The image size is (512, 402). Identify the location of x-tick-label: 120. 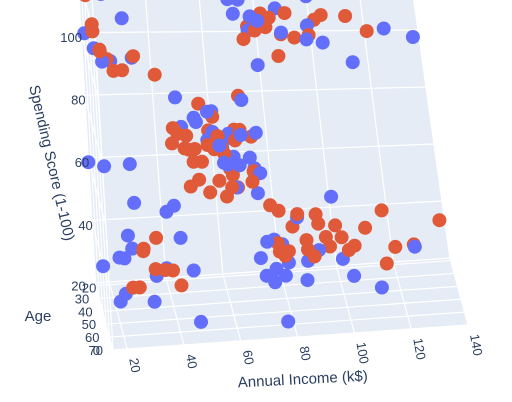
(419, 349).